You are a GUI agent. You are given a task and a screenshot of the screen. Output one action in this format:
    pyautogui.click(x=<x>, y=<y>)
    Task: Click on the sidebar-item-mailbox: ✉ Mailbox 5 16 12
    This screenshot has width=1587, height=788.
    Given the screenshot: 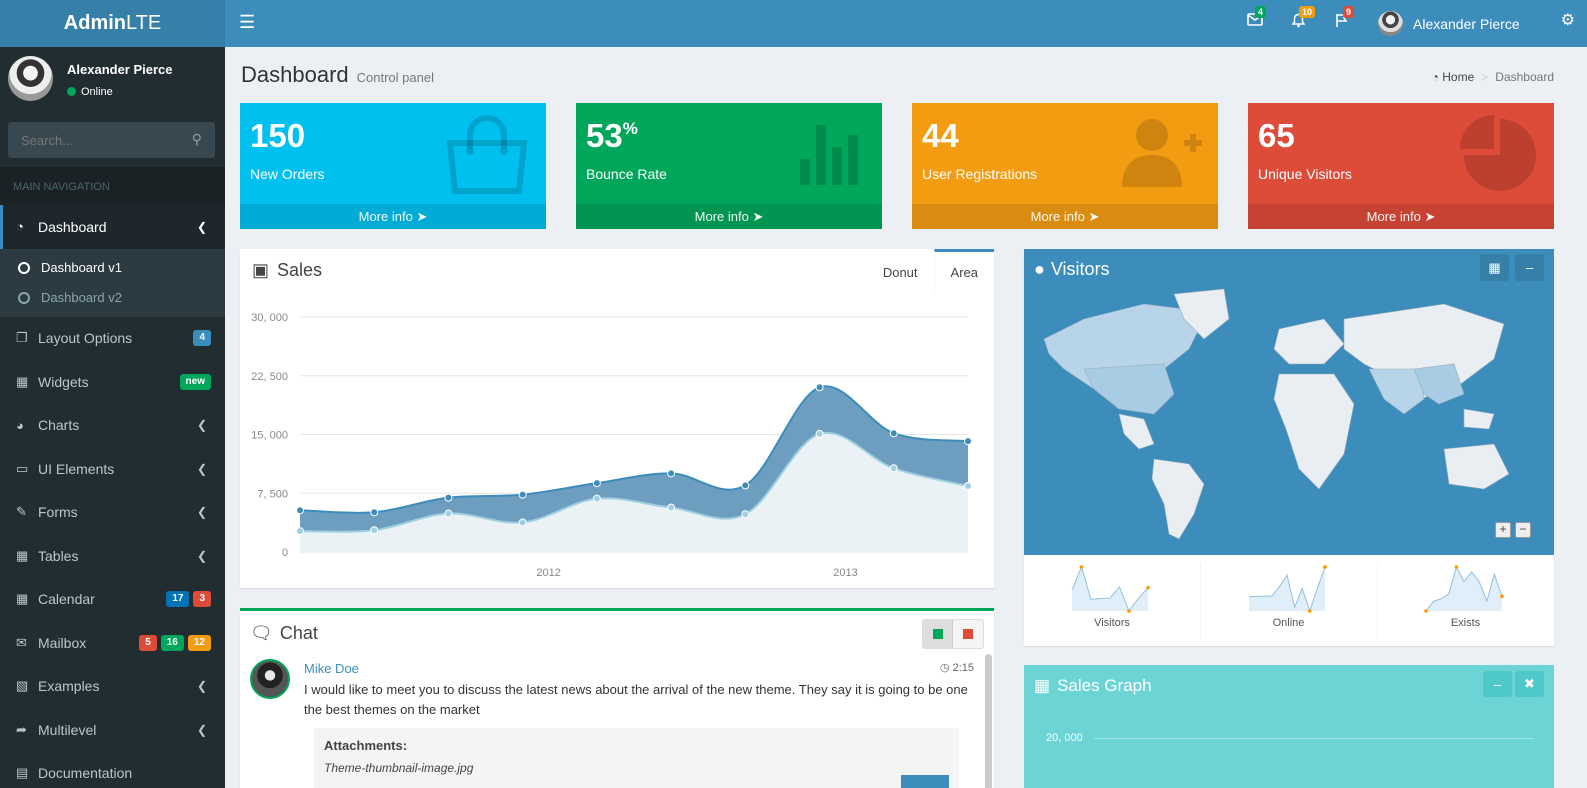 What is the action you would take?
    pyautogui.click(x=112, y=643)
    